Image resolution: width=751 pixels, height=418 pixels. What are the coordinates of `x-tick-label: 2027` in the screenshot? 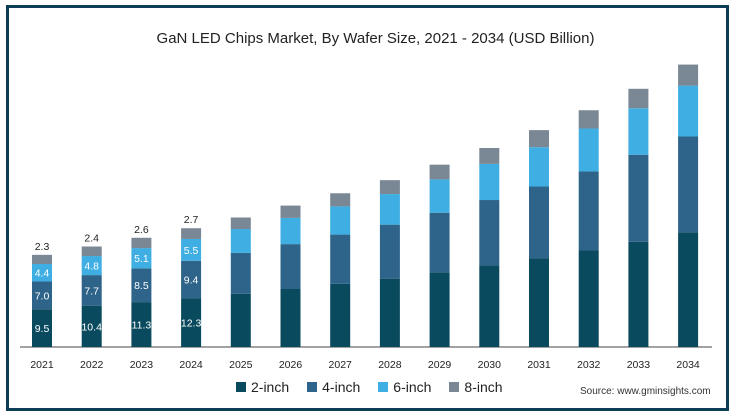 It's located at (341, 365).